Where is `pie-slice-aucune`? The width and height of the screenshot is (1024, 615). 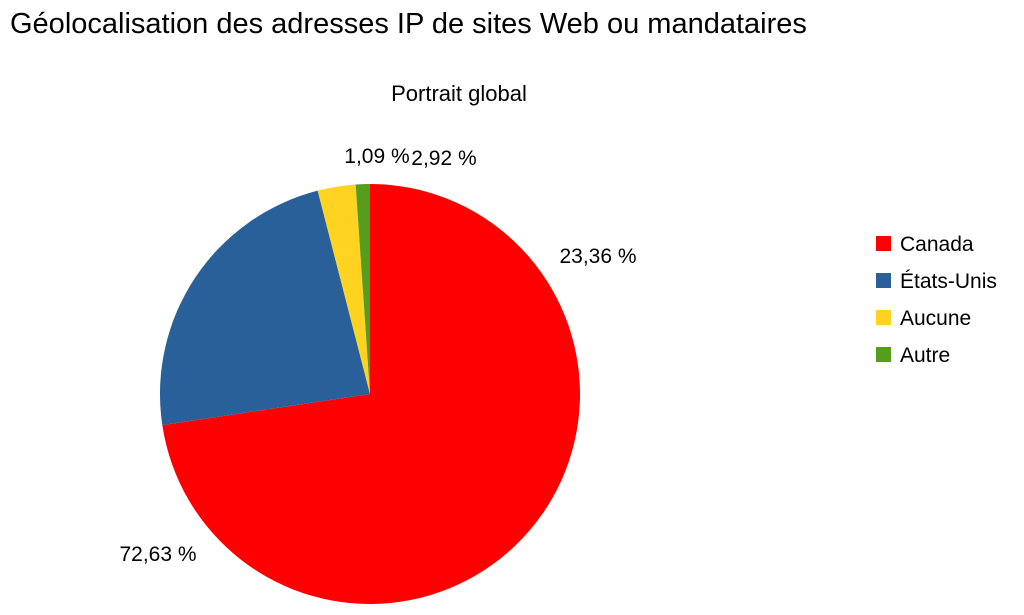 pie-slice-aucune is located at coordinates (343, 289).